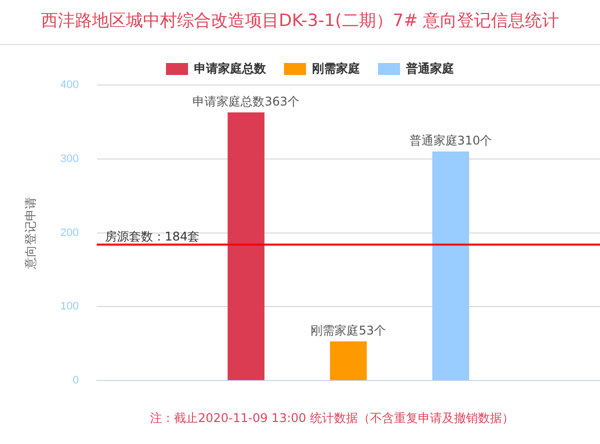 The image size is (600, 444). I want to click on y-axis-title: 意向登记申请, so click(31, 233).